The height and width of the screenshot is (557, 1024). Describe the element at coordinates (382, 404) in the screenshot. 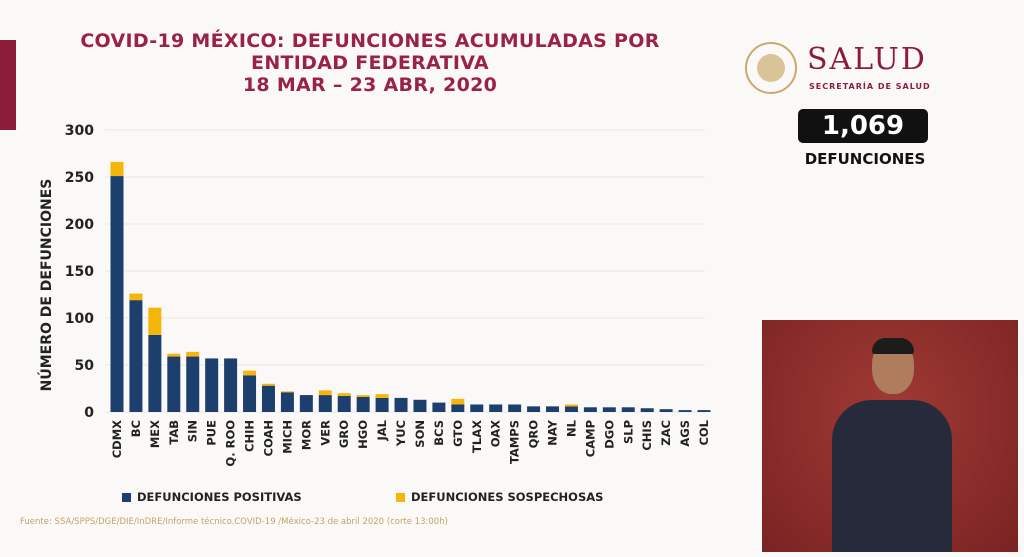

I see `bar-positive-jal` at that location.